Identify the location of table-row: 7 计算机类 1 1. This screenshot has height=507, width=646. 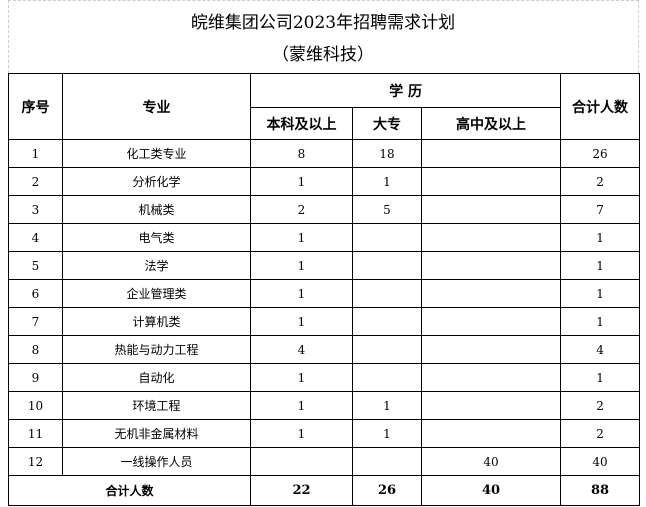
(324, 321).